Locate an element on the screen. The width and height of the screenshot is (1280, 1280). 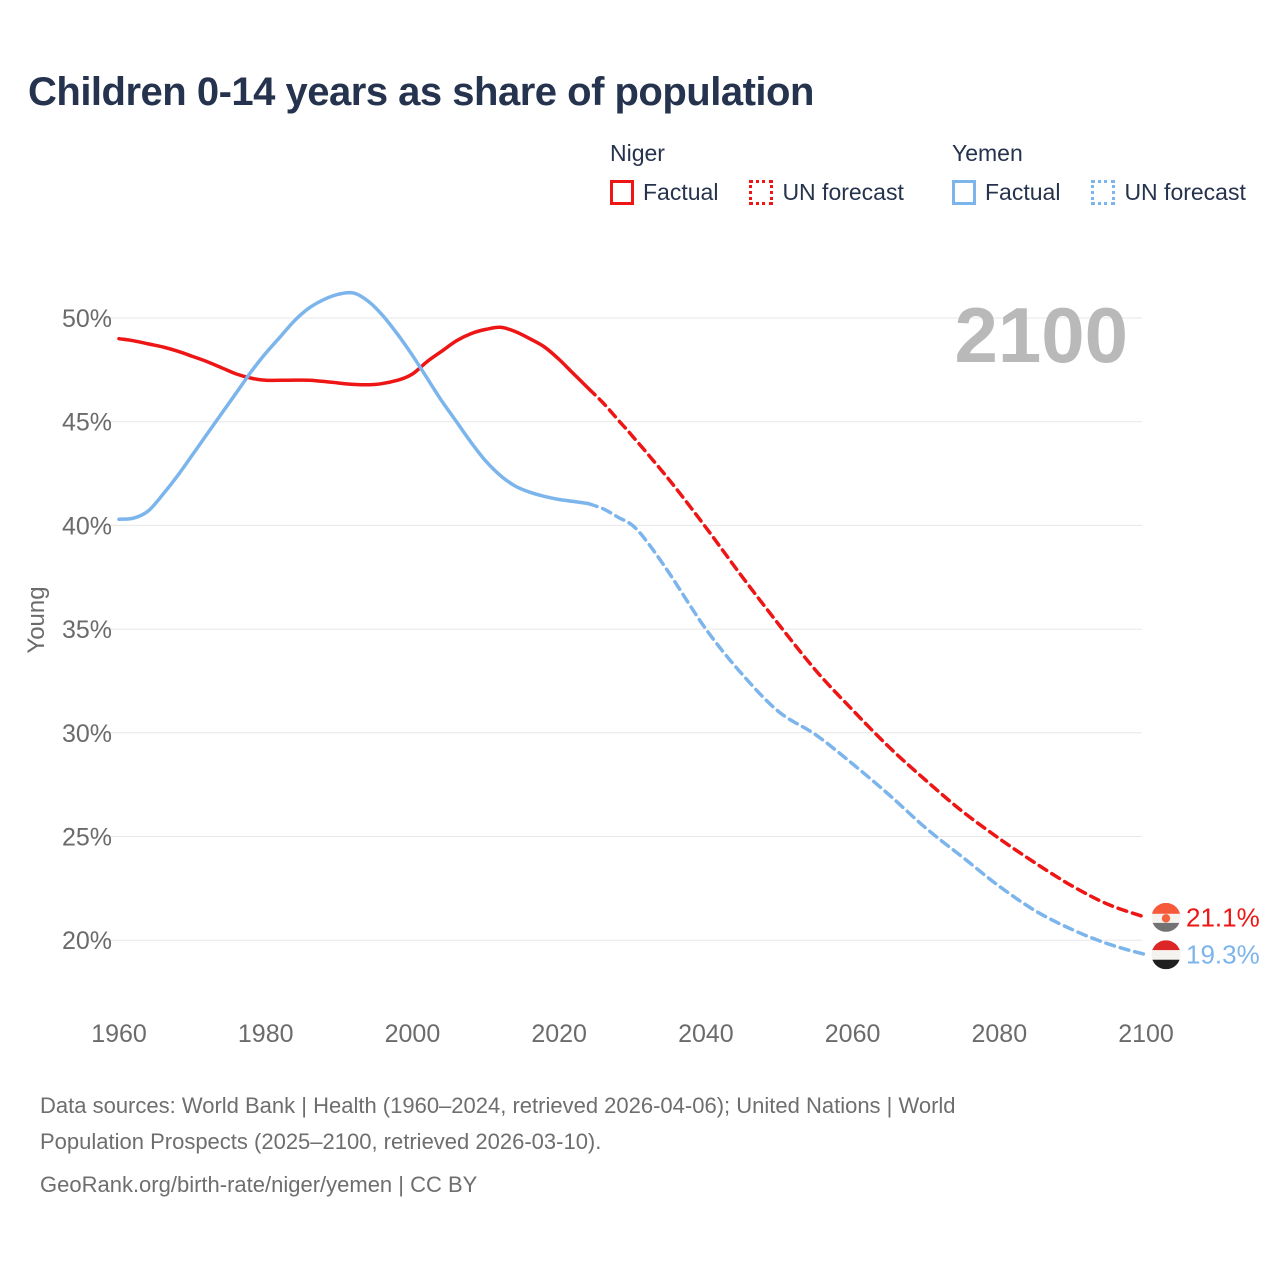
legend-group-niger: Niger Factual UN forecast is located at coordinates (757, 173).